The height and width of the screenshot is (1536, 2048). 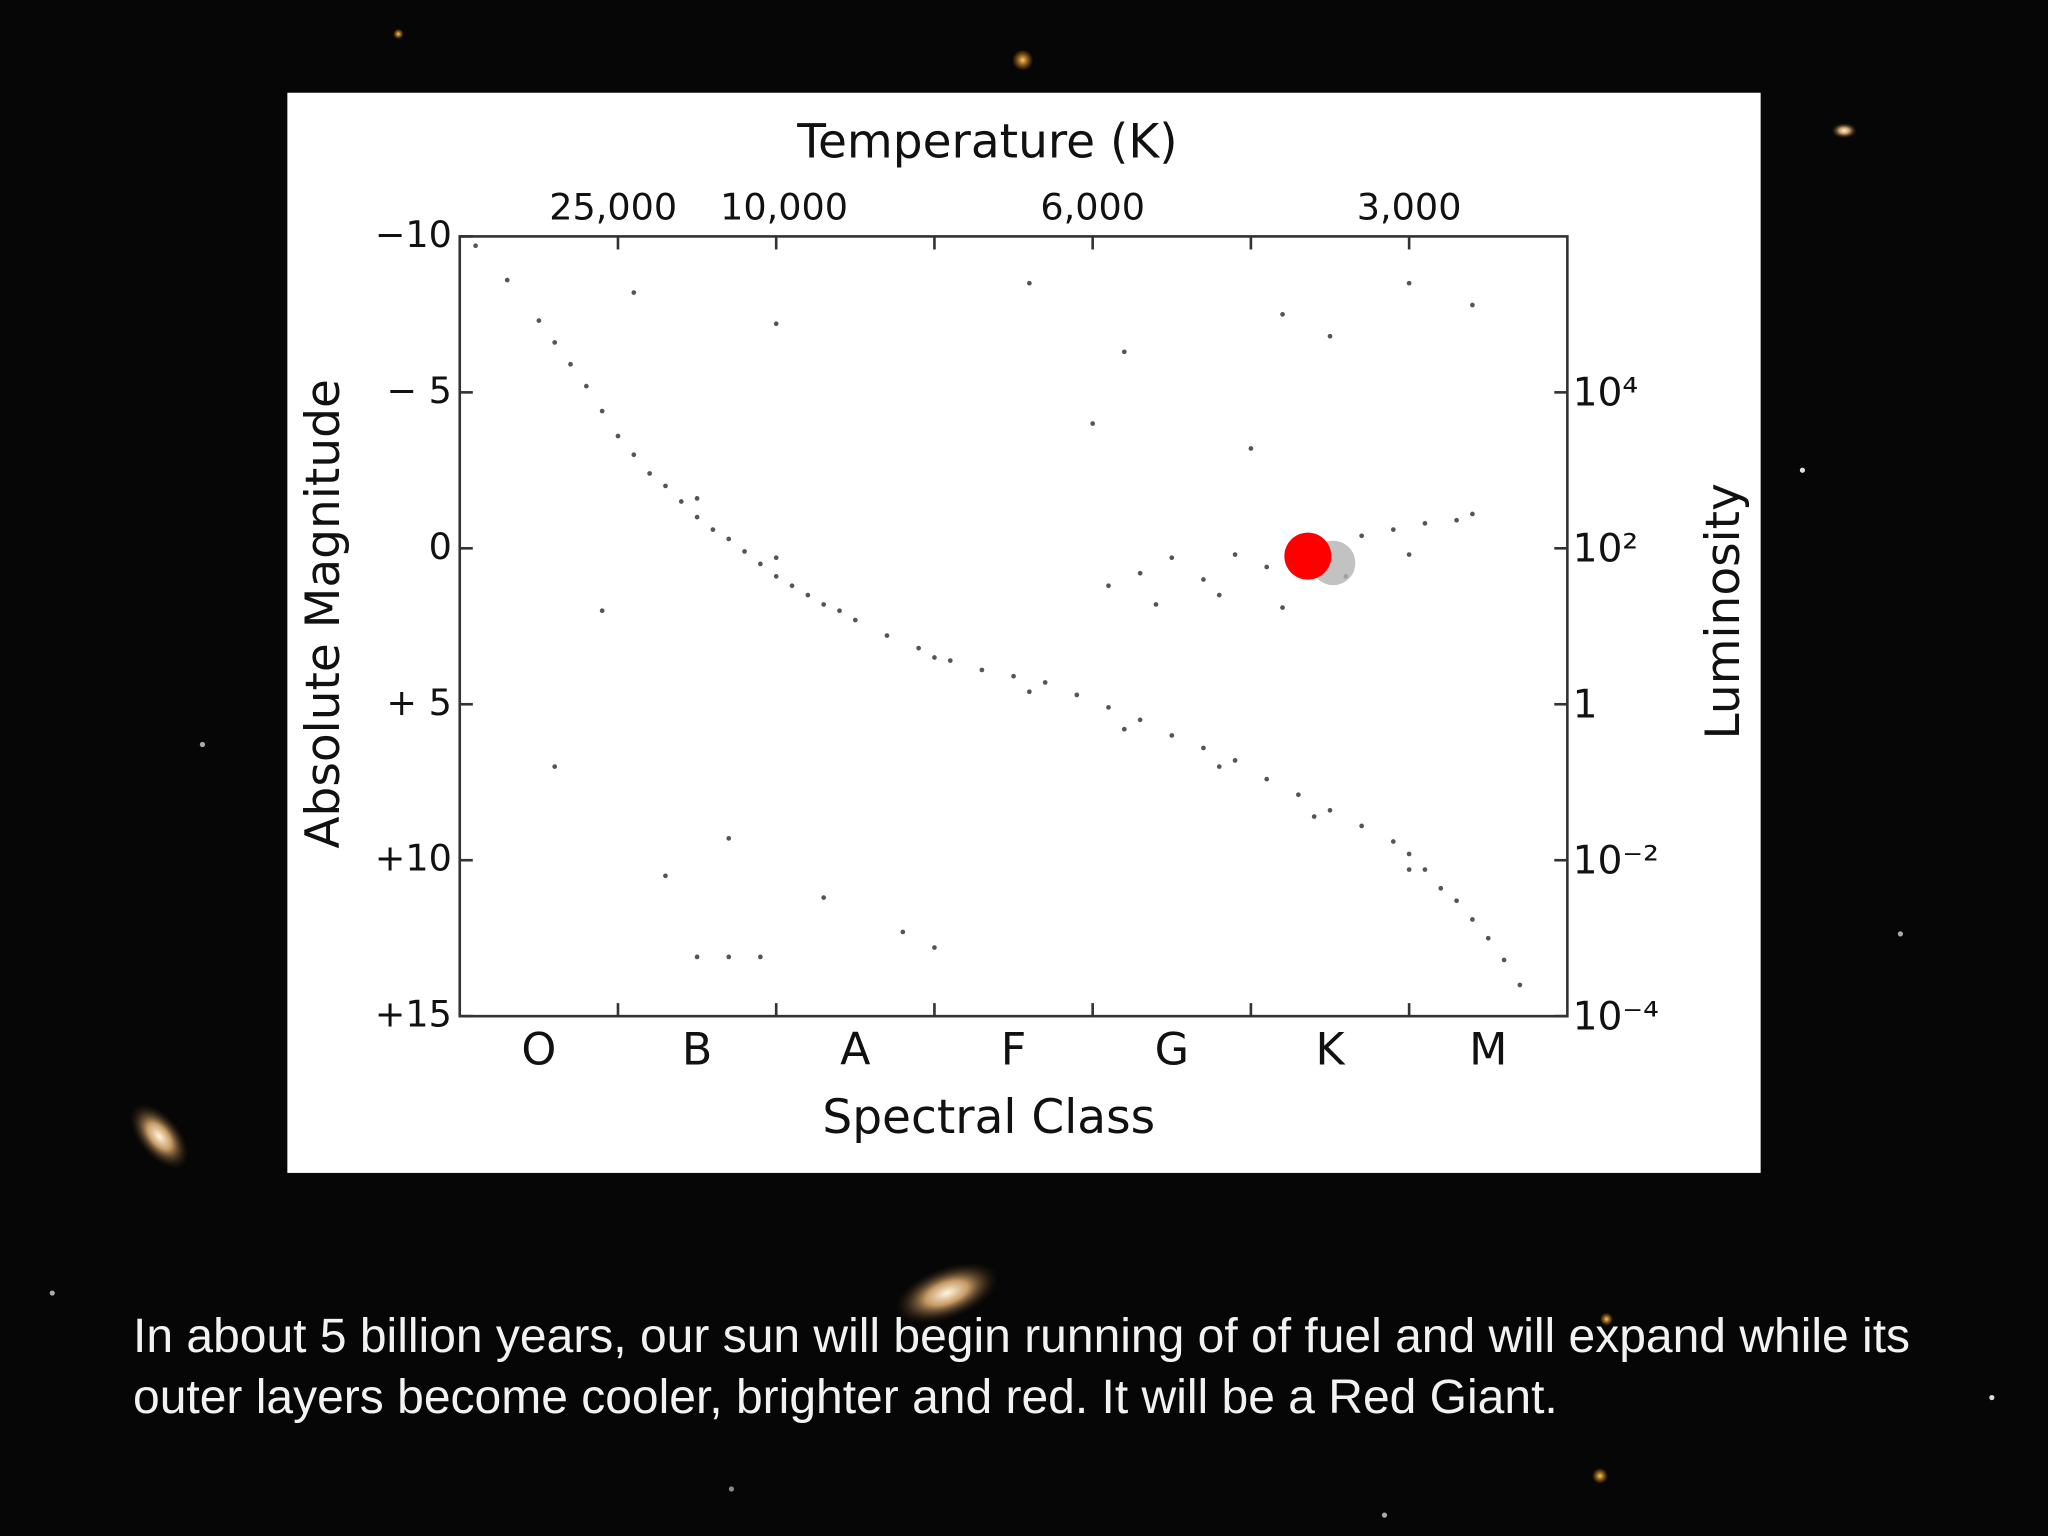 What do you see at coordinates (1616, 860) in the screenshot?
I see `y2-tick-label: 10⁻²` at bounding box center [1616, 860].